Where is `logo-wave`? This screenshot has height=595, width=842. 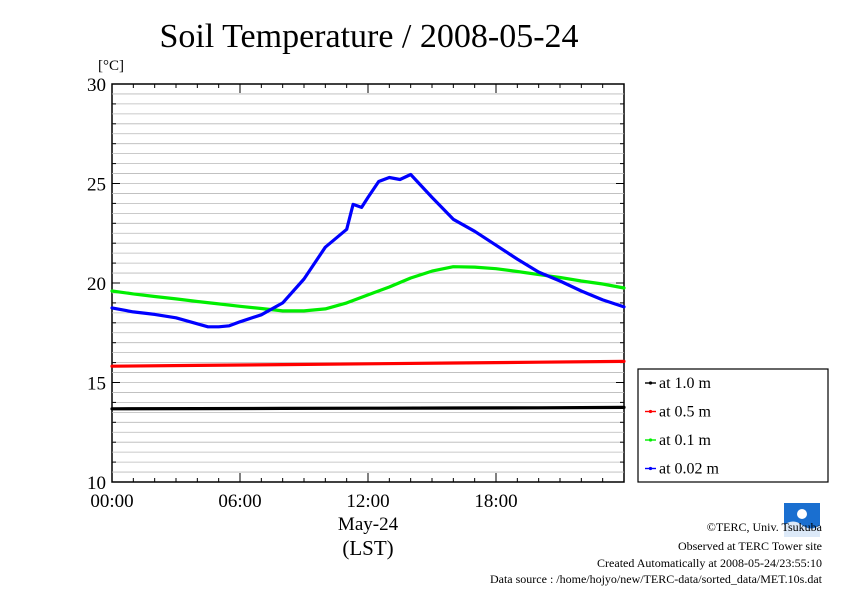
logo-wave is located at coordinates (802, 529).